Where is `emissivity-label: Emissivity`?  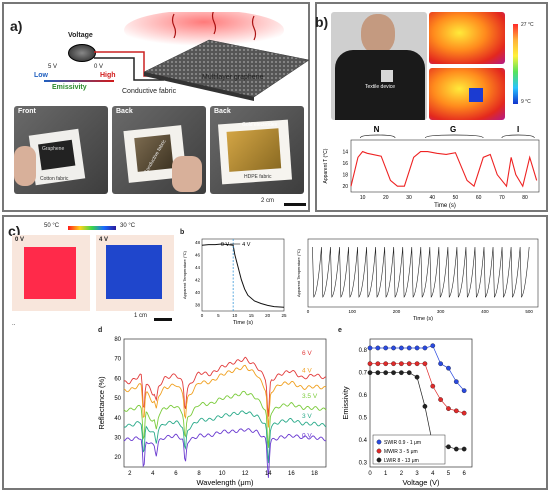
emissivity-label: Emissivity is located at coordinates (69, 87).